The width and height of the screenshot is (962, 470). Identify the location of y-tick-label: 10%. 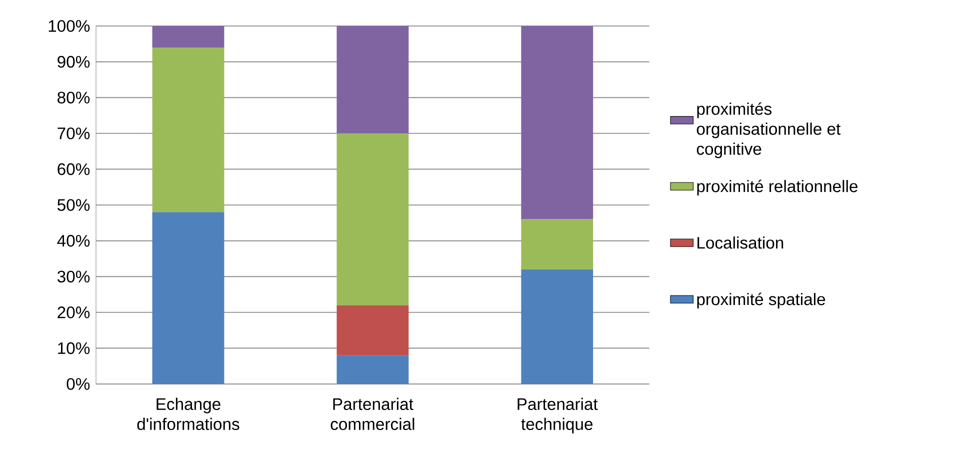
(74, 348).